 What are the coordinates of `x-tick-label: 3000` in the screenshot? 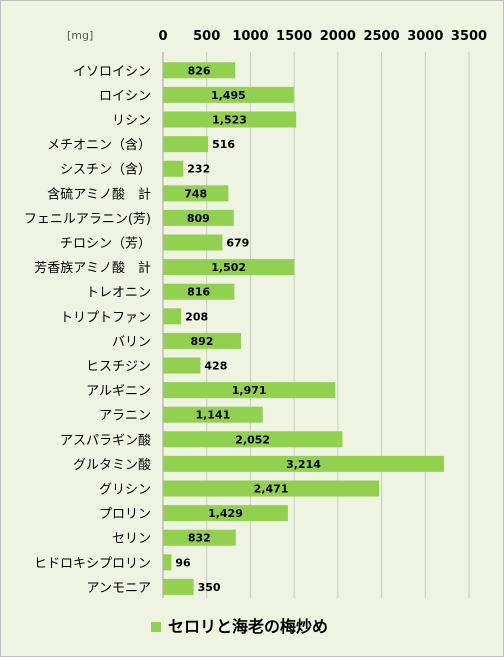 It's located at (425, 36).